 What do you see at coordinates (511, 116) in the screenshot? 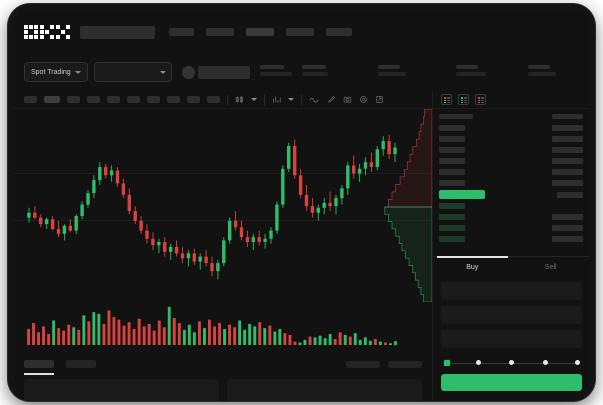
I see `orderbook-header` at bounding box center [511, 116].